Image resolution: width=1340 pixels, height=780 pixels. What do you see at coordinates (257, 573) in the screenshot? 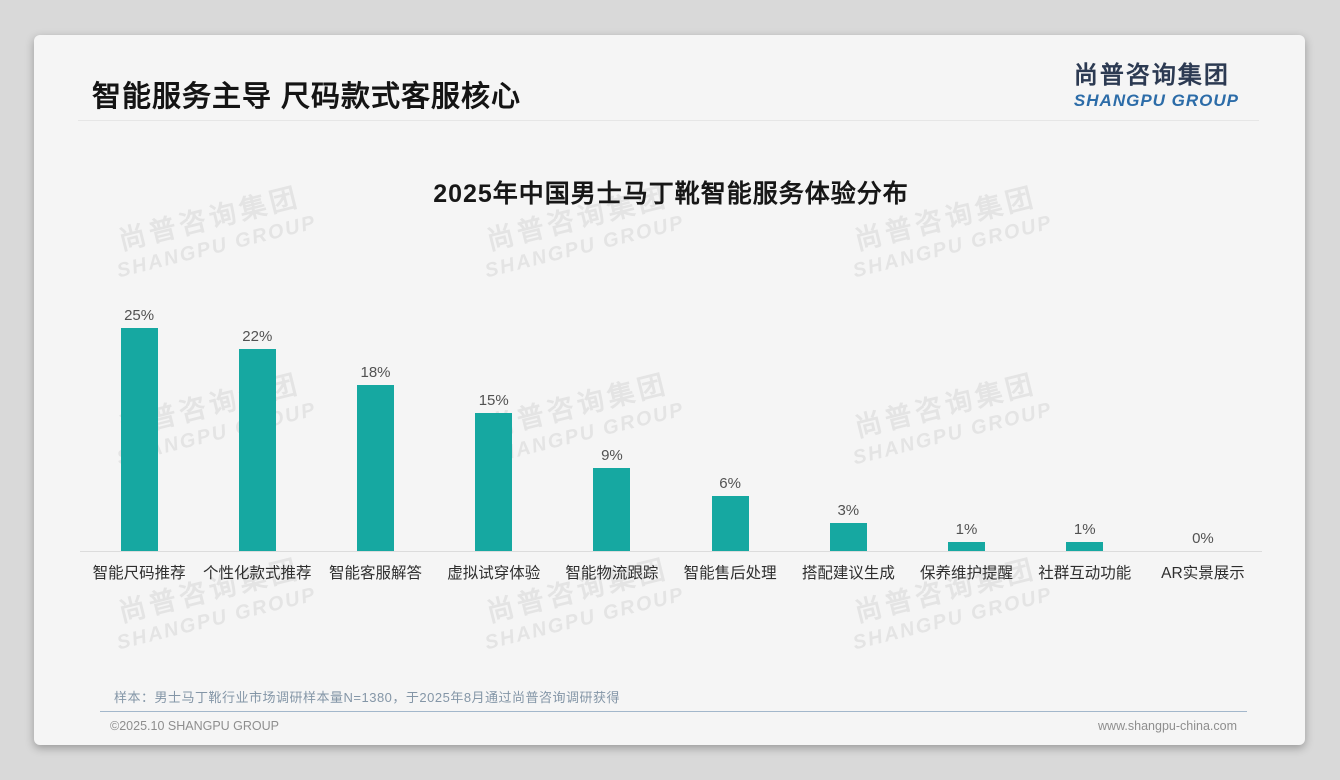
I see `x-axis-label: 个性化款式推荐` at bounding box center [257, 573].